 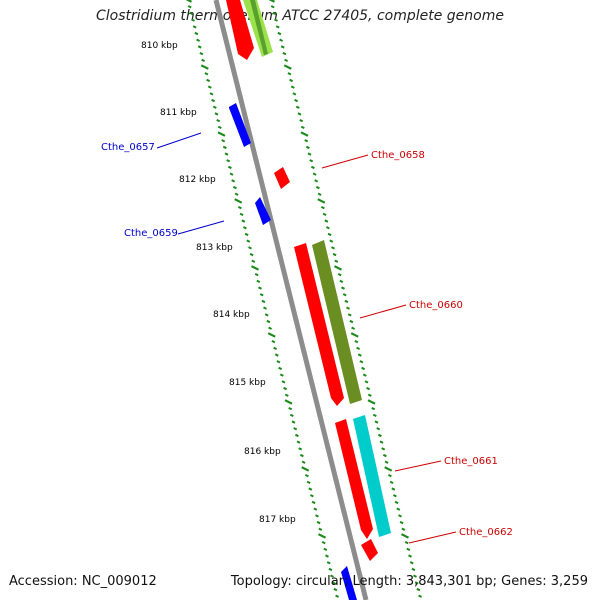 I want to click on accession-text: Accession: NC_009012, so click(x=83, y=581).